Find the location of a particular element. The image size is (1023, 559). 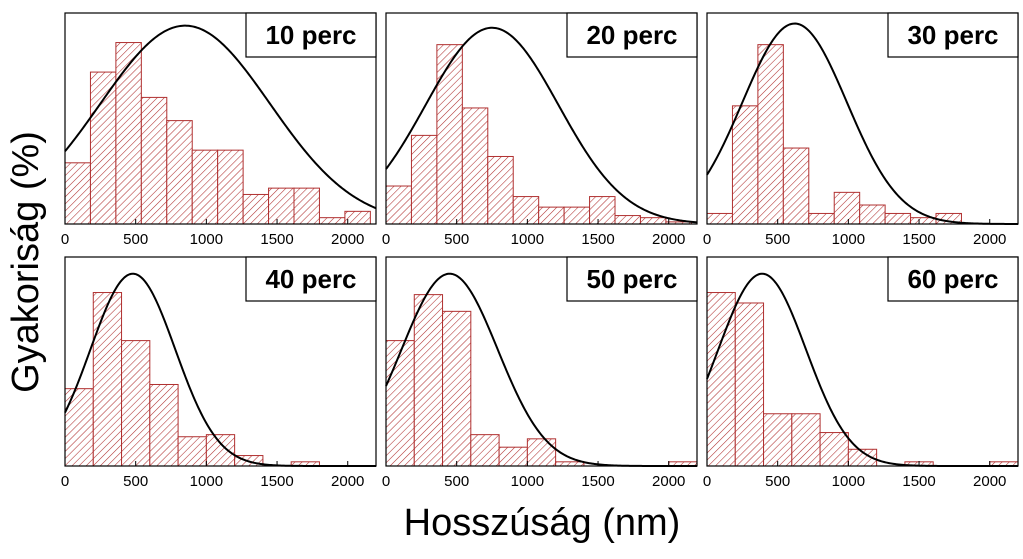

panel-title: 10 perc is located at coordinates (310, 35).